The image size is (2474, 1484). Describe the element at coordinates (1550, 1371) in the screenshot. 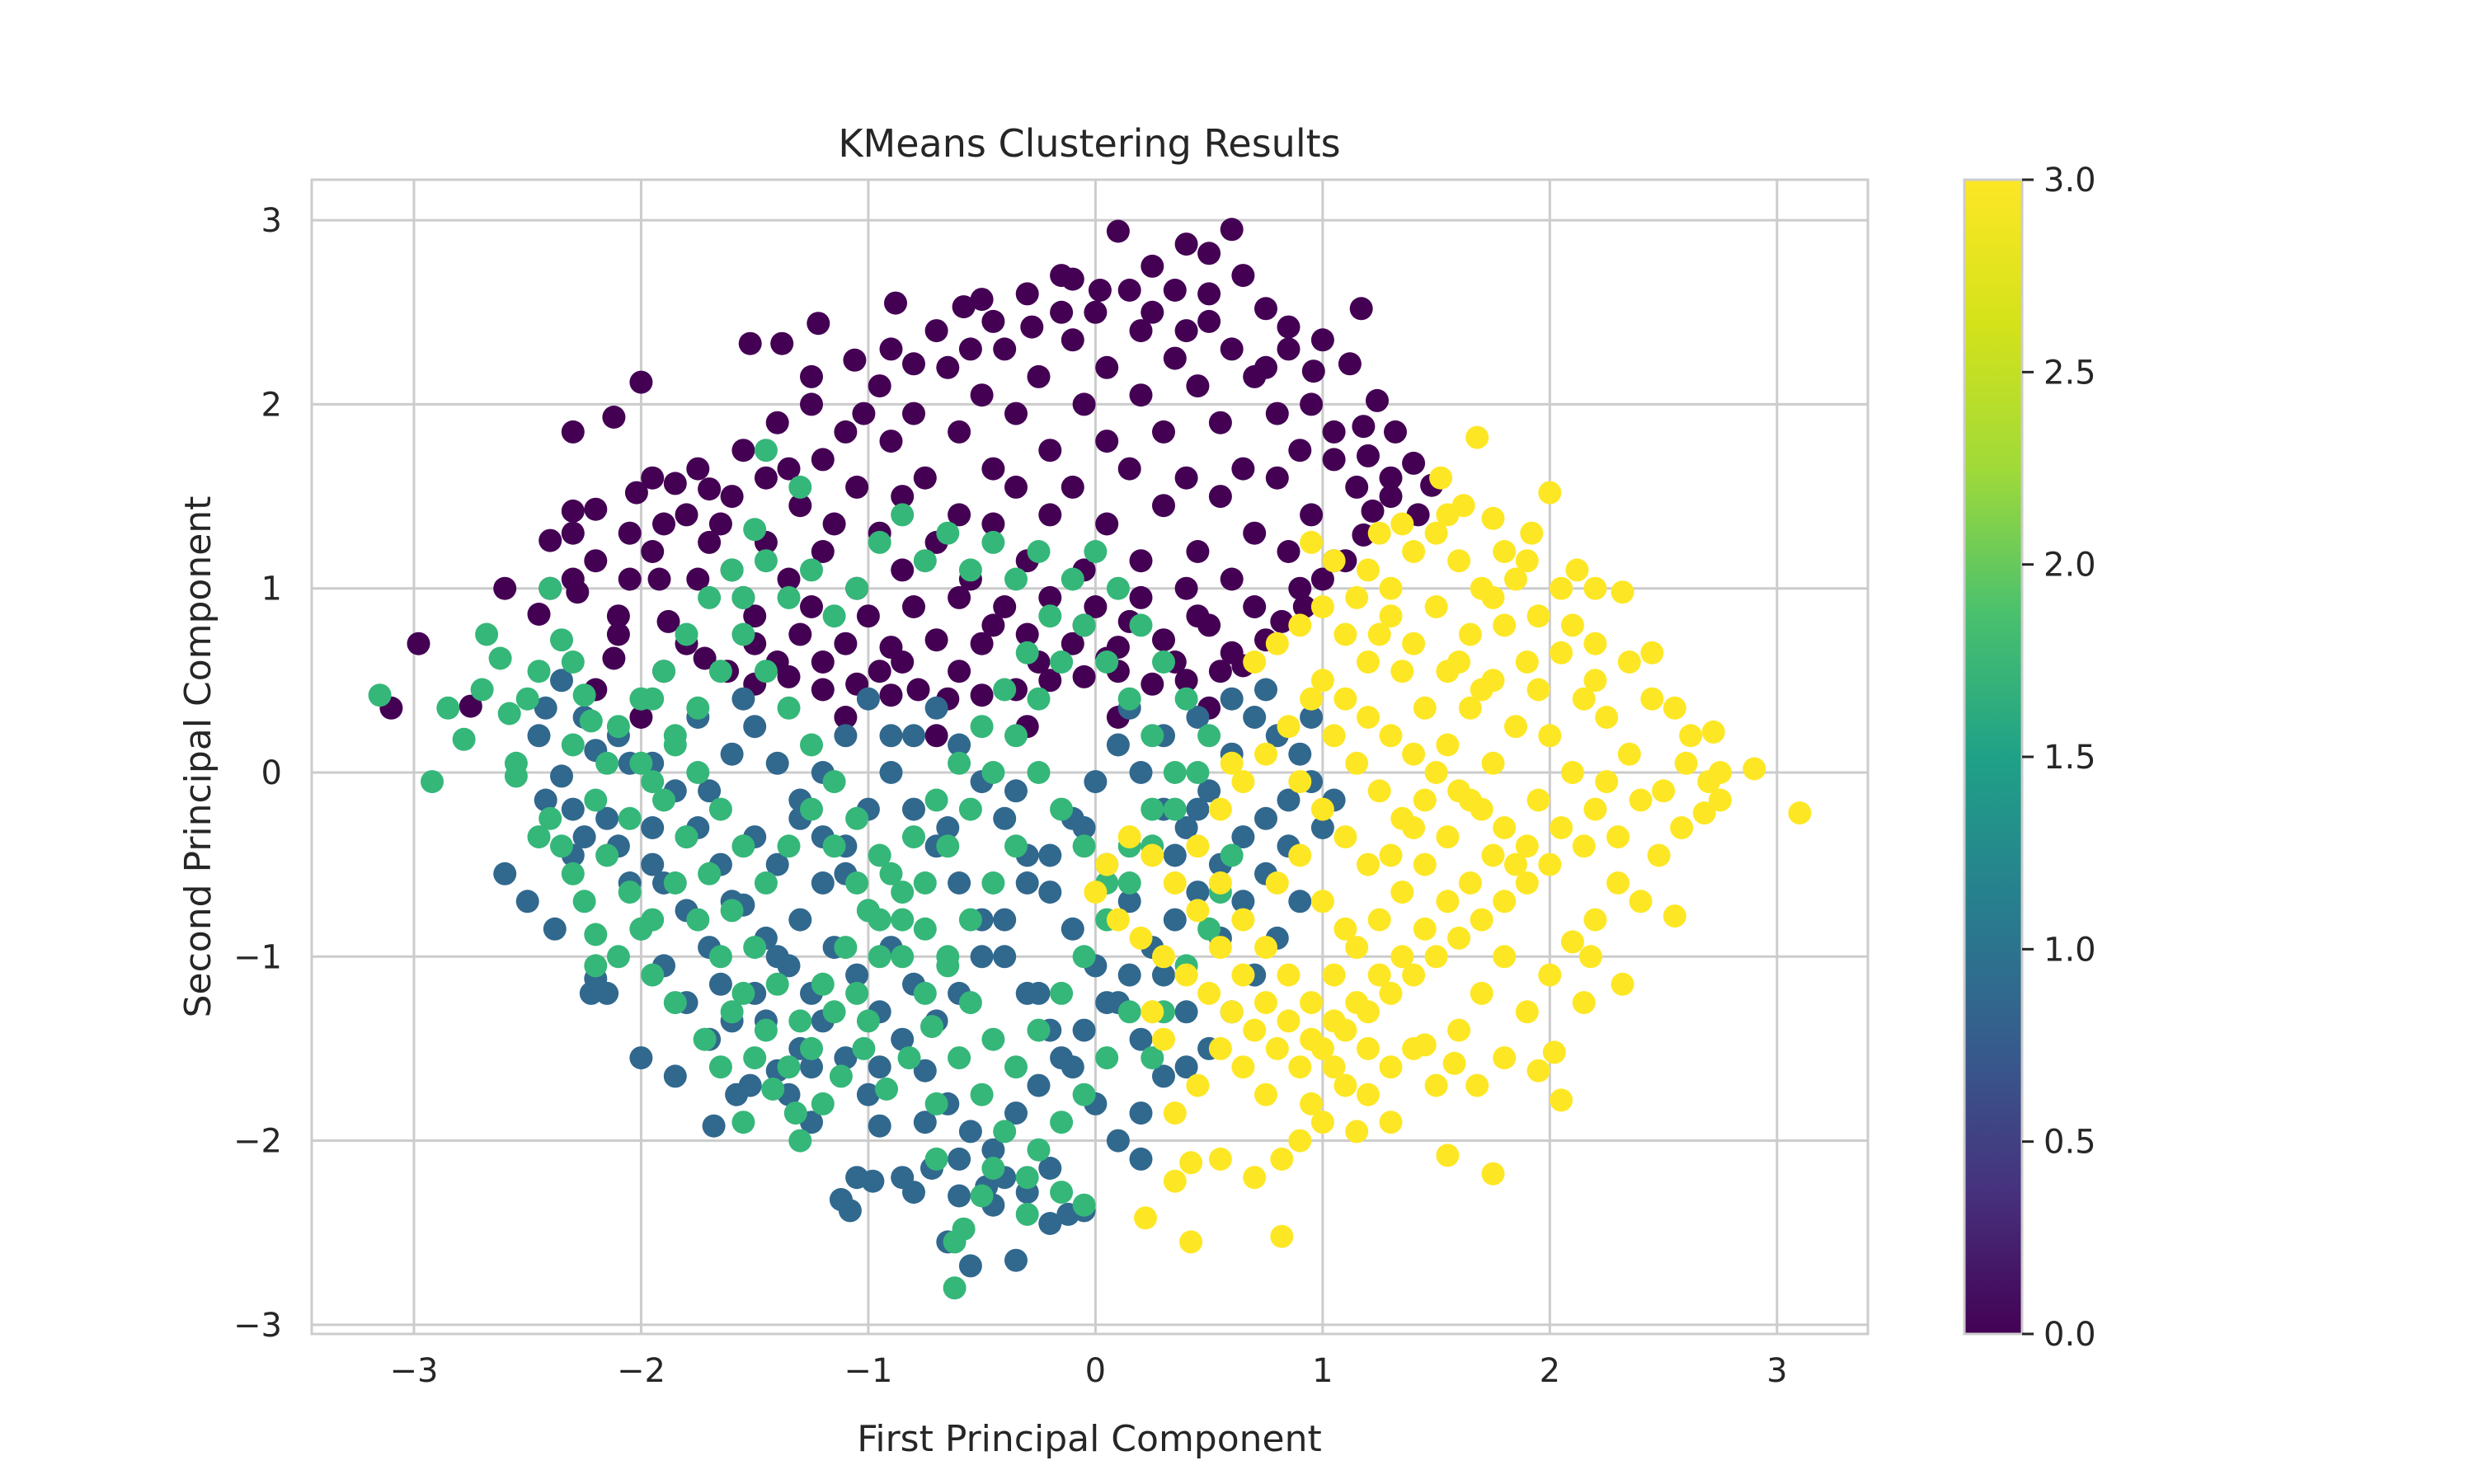

I see `x-tick-label: 2` at that location.